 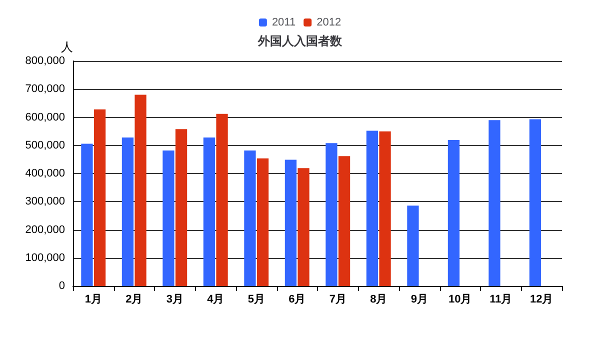 I want to click on x-tick-label: 9月, so click(x=419, y=300).